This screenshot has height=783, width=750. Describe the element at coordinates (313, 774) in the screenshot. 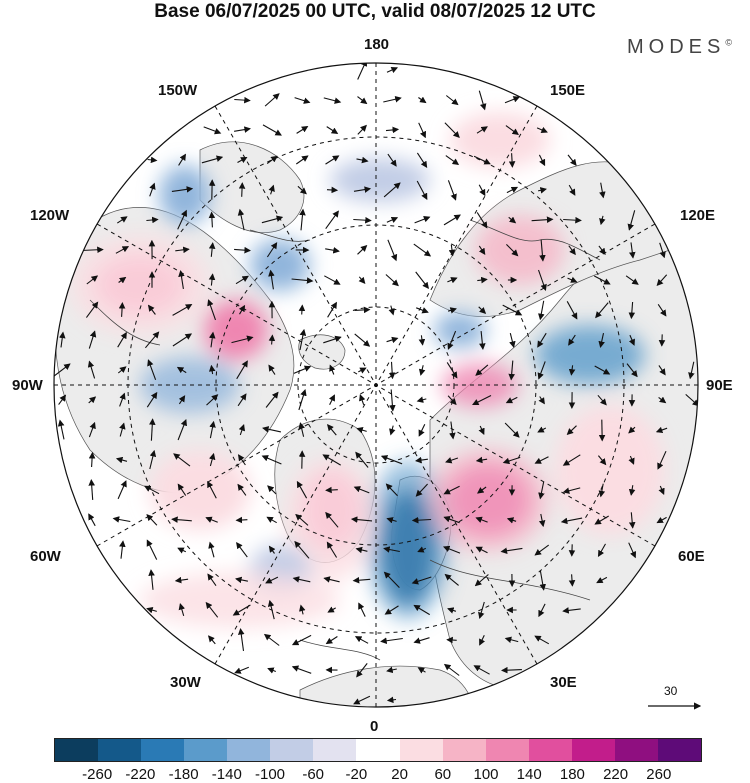

I see `colorbar-tick-label: -60` at that location.